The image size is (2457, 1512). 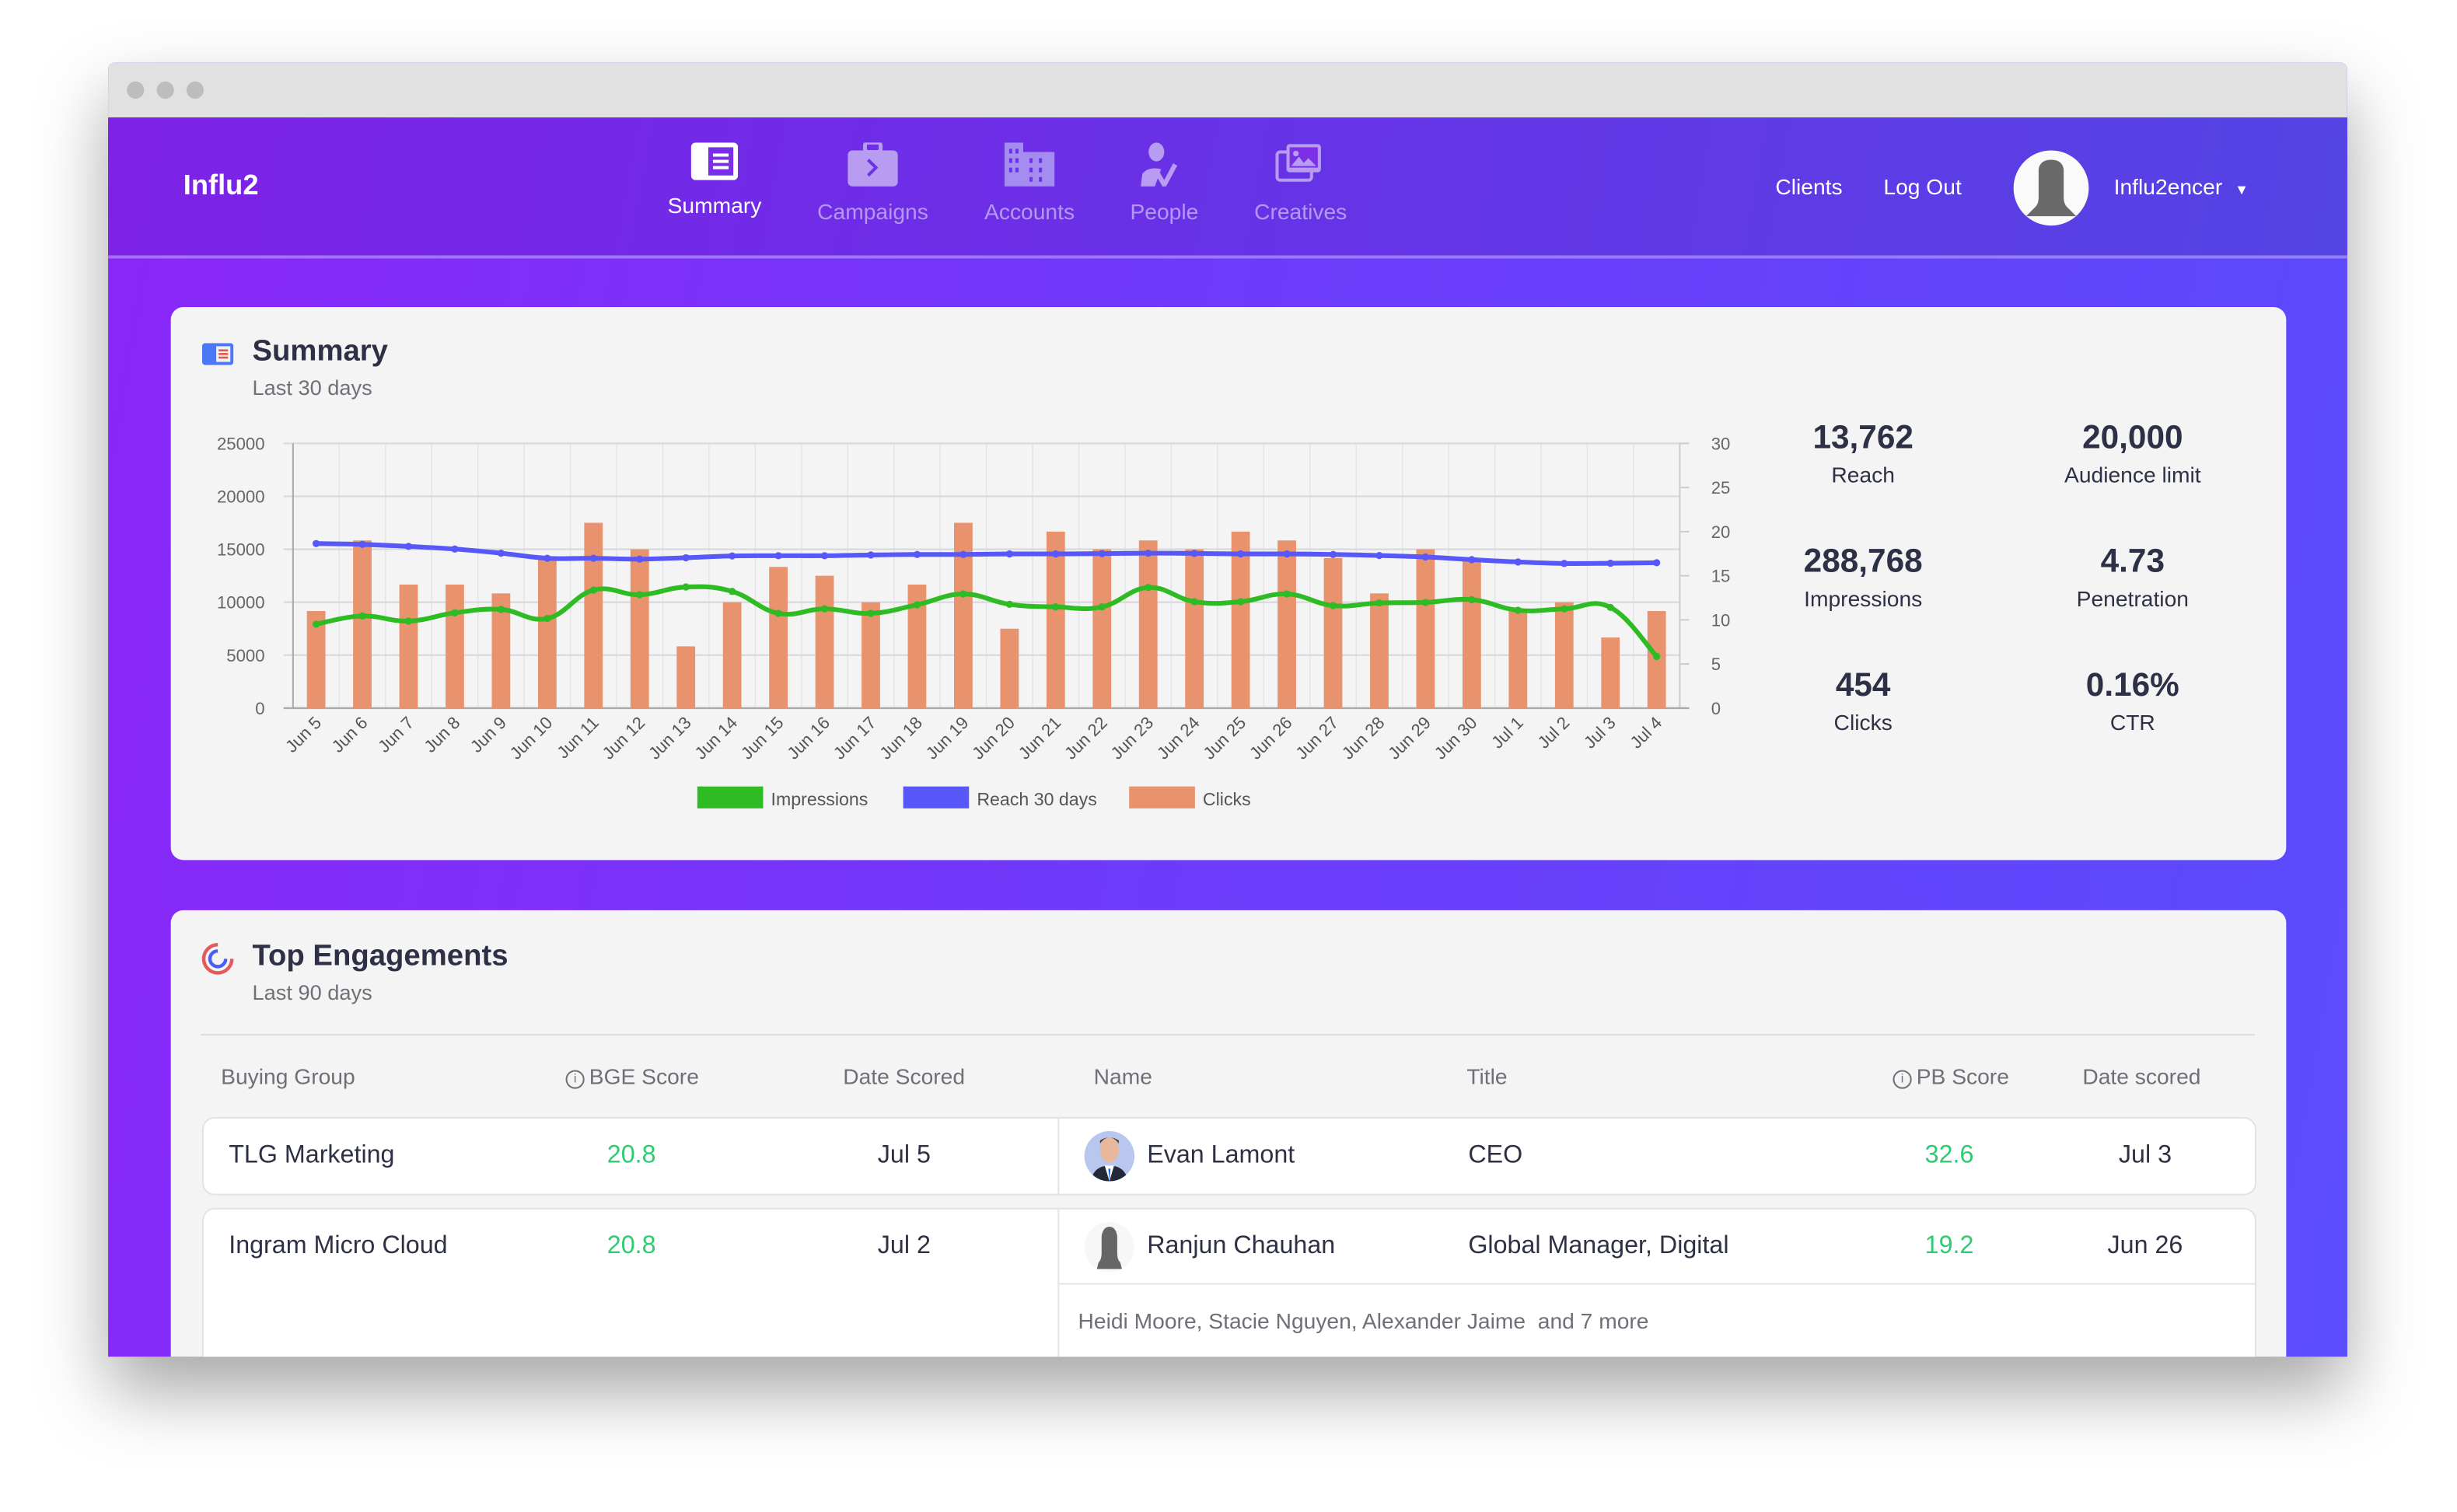 What do you see at coordinates (136, 90) in the screenshot?
I see `close-window-button` at bounding box center [136, 90].